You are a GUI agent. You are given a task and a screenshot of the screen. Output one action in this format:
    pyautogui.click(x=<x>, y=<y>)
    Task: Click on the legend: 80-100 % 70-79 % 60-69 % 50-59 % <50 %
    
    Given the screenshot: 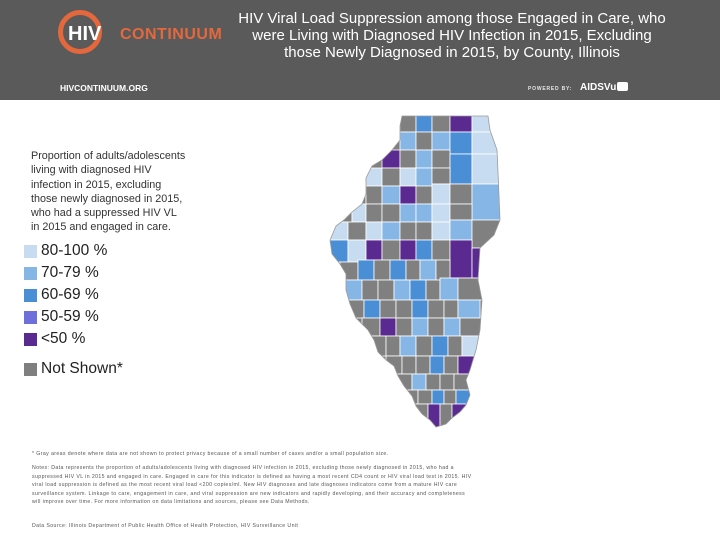 What is the action you would take?
    pyautogui.click(x=65, y=295)
    